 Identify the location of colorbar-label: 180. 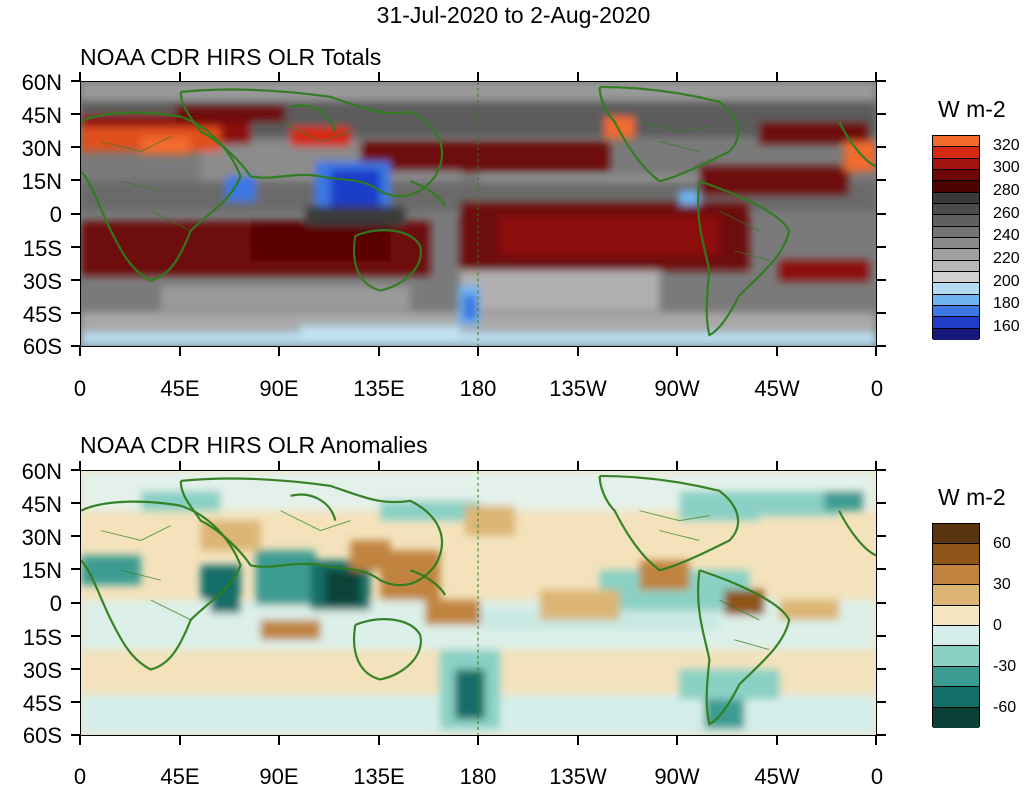
(1006, 303).